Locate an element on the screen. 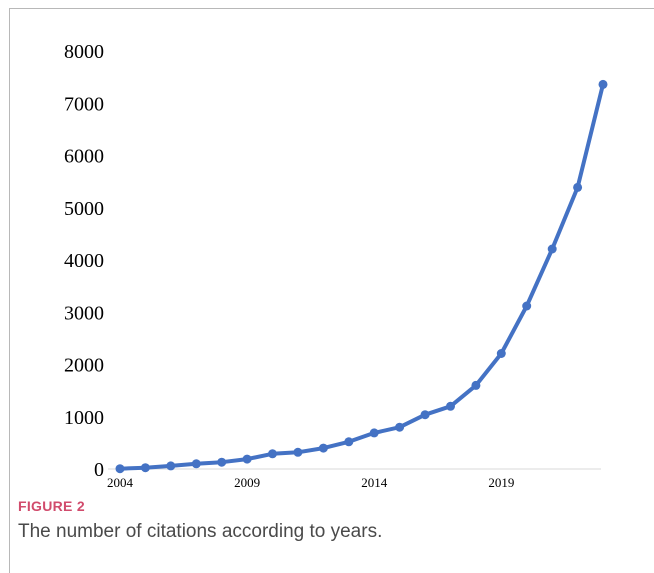 This screenshot has height=573, width=654. data-point-2017 is located at coordinates (450, 406).